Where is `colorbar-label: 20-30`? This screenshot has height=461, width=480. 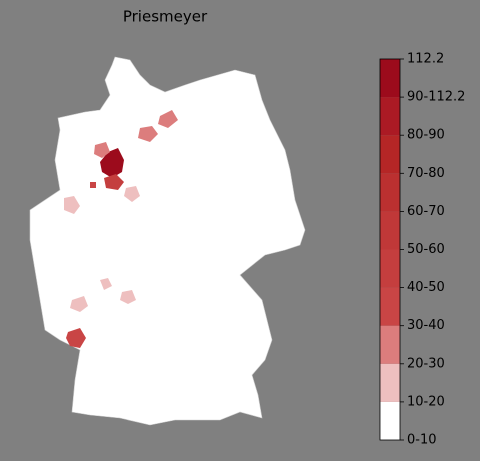 colorbar-label: 20-30 is located at coordinates (426, 363).